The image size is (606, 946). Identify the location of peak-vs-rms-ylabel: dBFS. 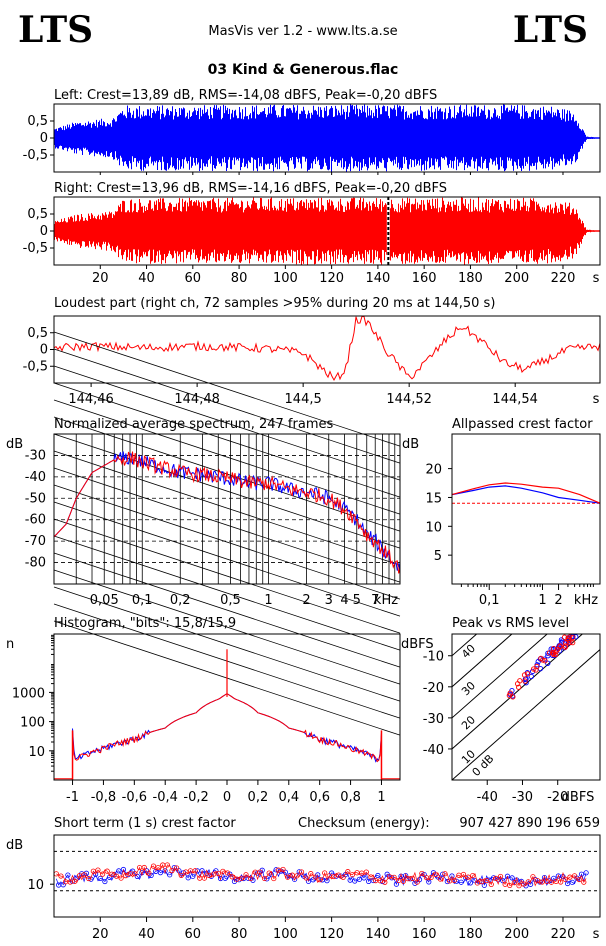
(417, 644).